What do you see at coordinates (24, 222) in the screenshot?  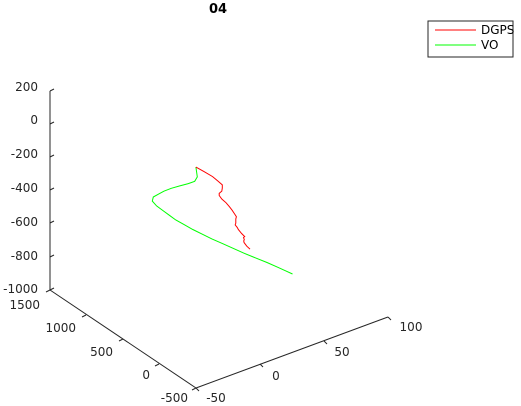 I see `z-tick-label: -600` at bounding box center [24, 222].